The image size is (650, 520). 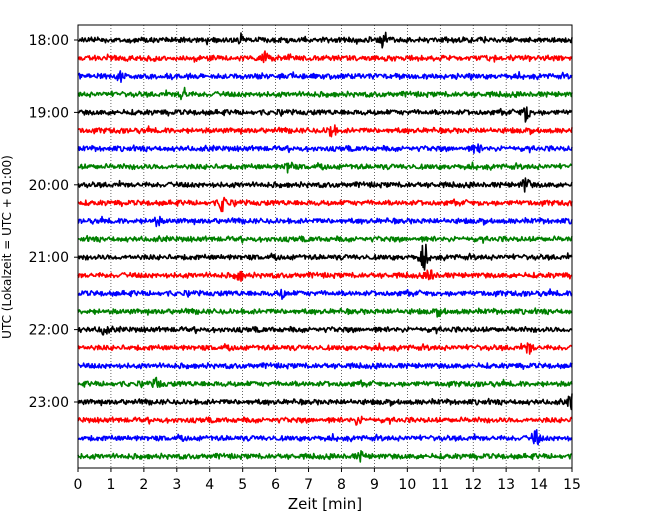 I want to click on x-axis-ticks: 0 1 2 3 4 5 6 7 8 9 10 11 12 13 14 15, so click(x=327, y=480).